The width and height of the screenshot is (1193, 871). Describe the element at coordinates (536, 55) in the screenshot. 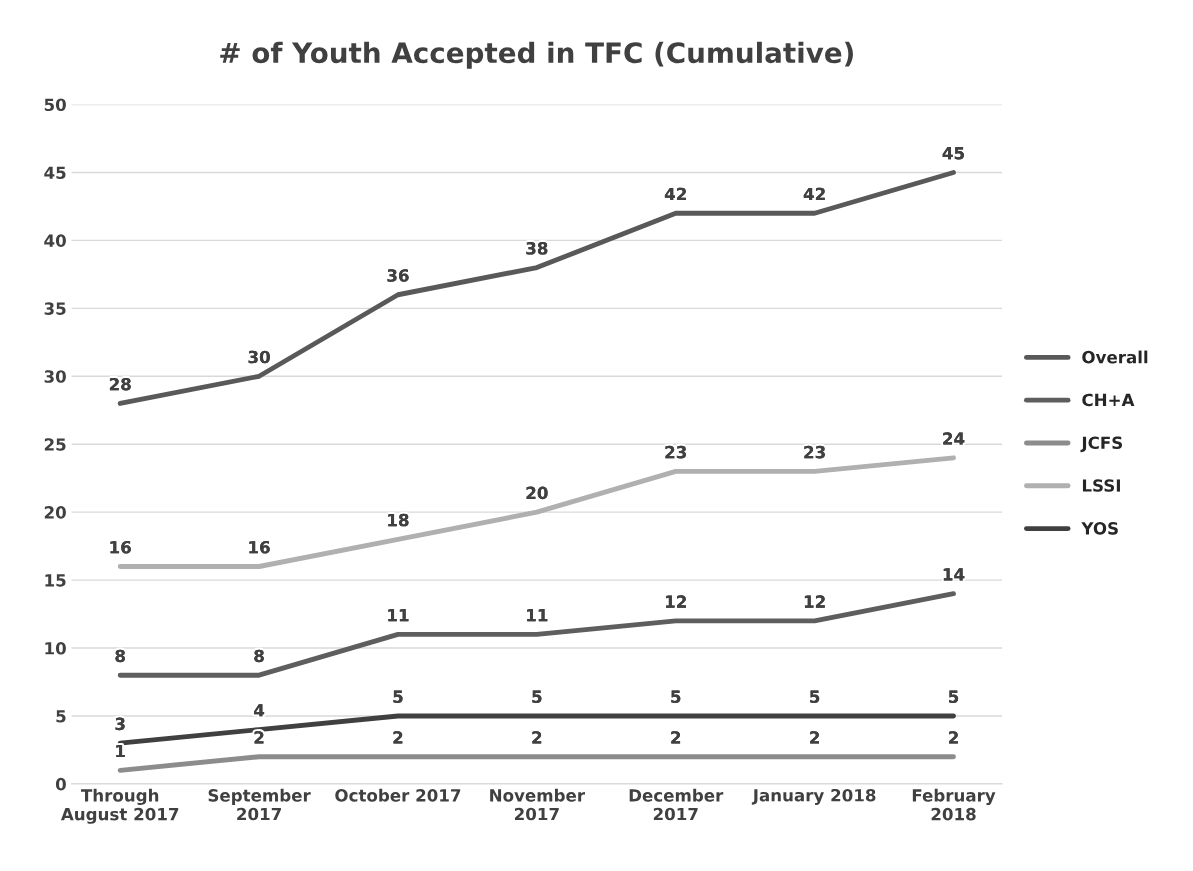

I see `chart-title: # of Youth Accepted in TFC (Cumulative)` at that location.